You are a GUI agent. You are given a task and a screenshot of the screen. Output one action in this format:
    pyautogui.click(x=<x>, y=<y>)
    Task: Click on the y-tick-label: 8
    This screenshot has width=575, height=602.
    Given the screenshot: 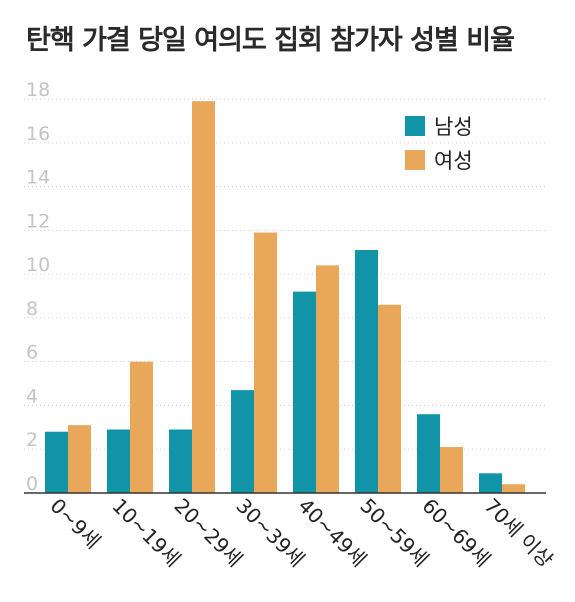 What is the action you would take?
    pyautogui.click(x=32, y=309)
    